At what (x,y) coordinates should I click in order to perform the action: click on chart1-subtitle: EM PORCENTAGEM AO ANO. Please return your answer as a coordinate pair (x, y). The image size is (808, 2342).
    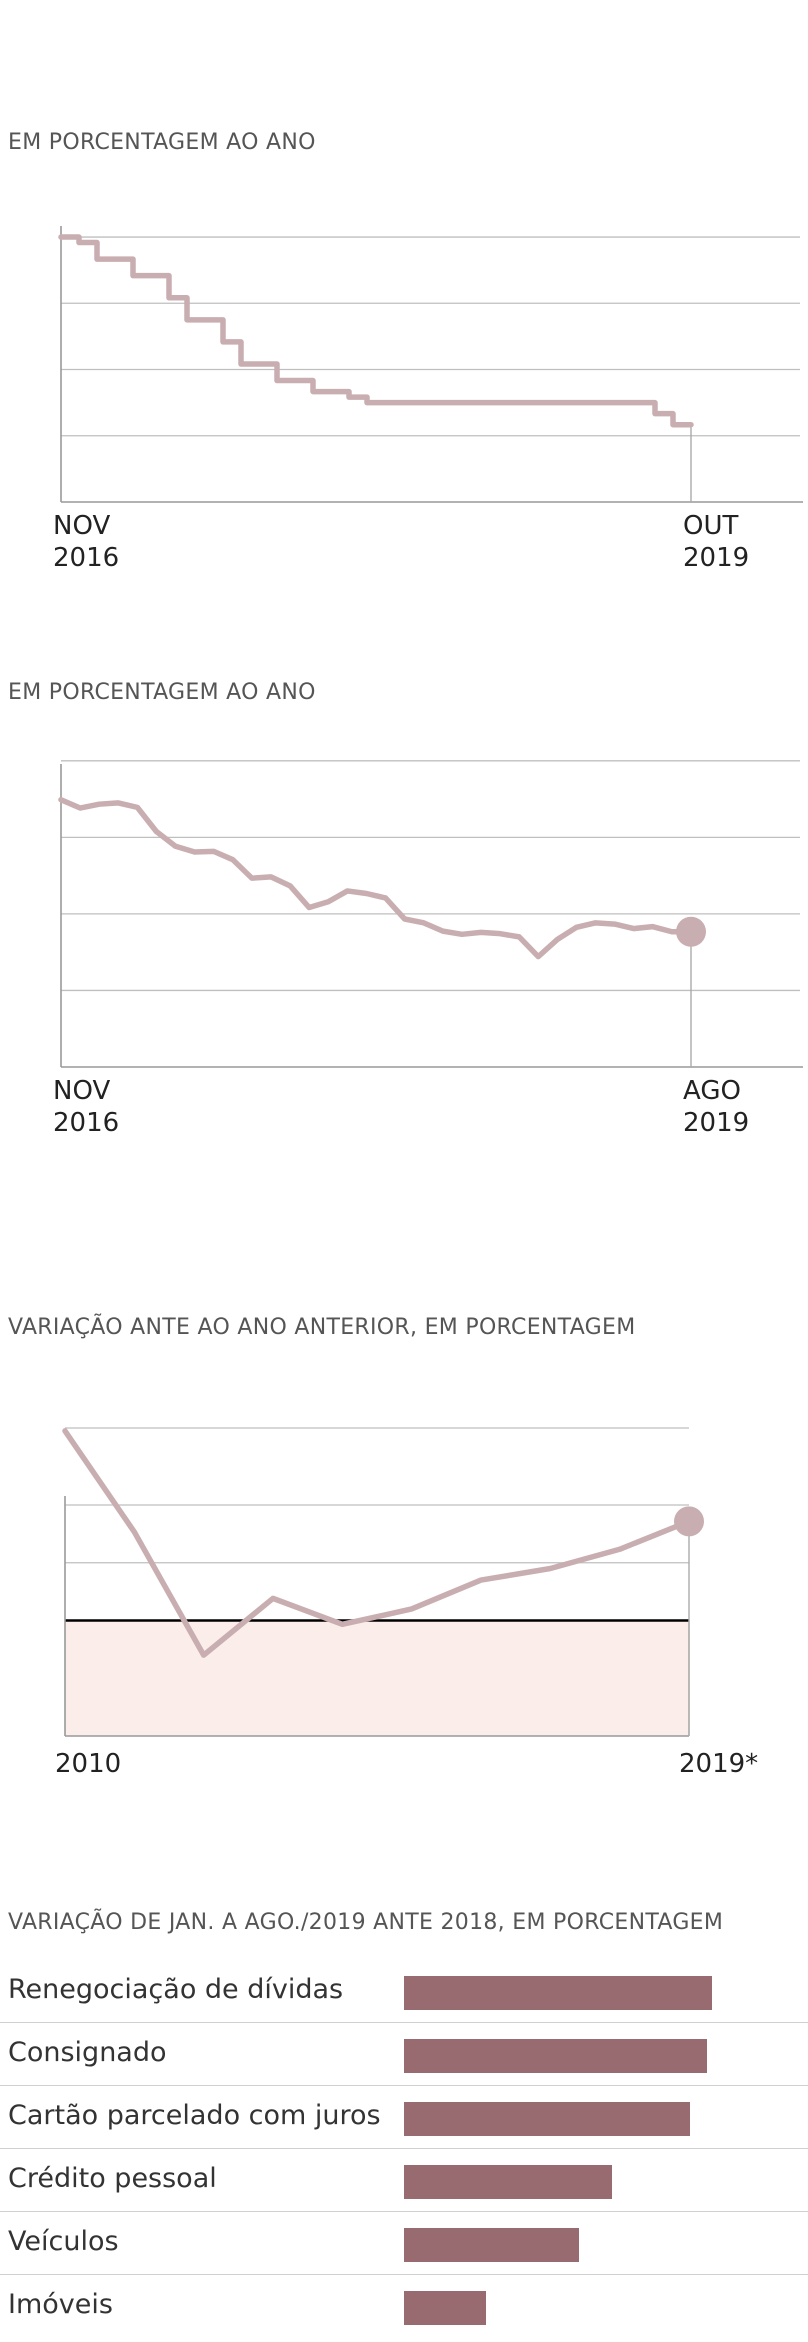
    Looking at the image, I should click on (162, 142).